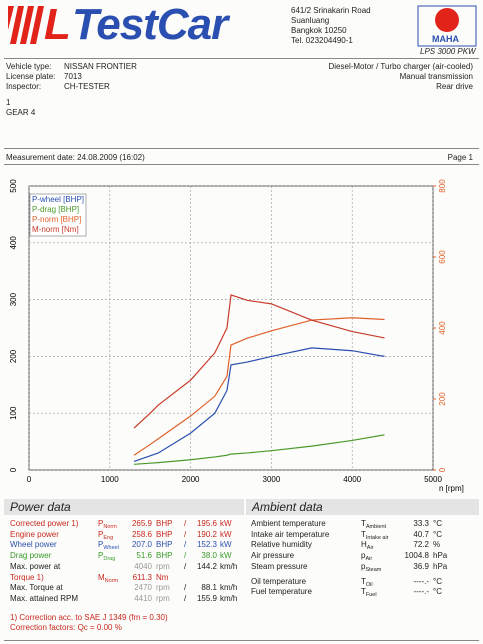 Image resolution: width=483 pixels, height=644 pixels. I want to click on value: 258.6, so click(141, 534).